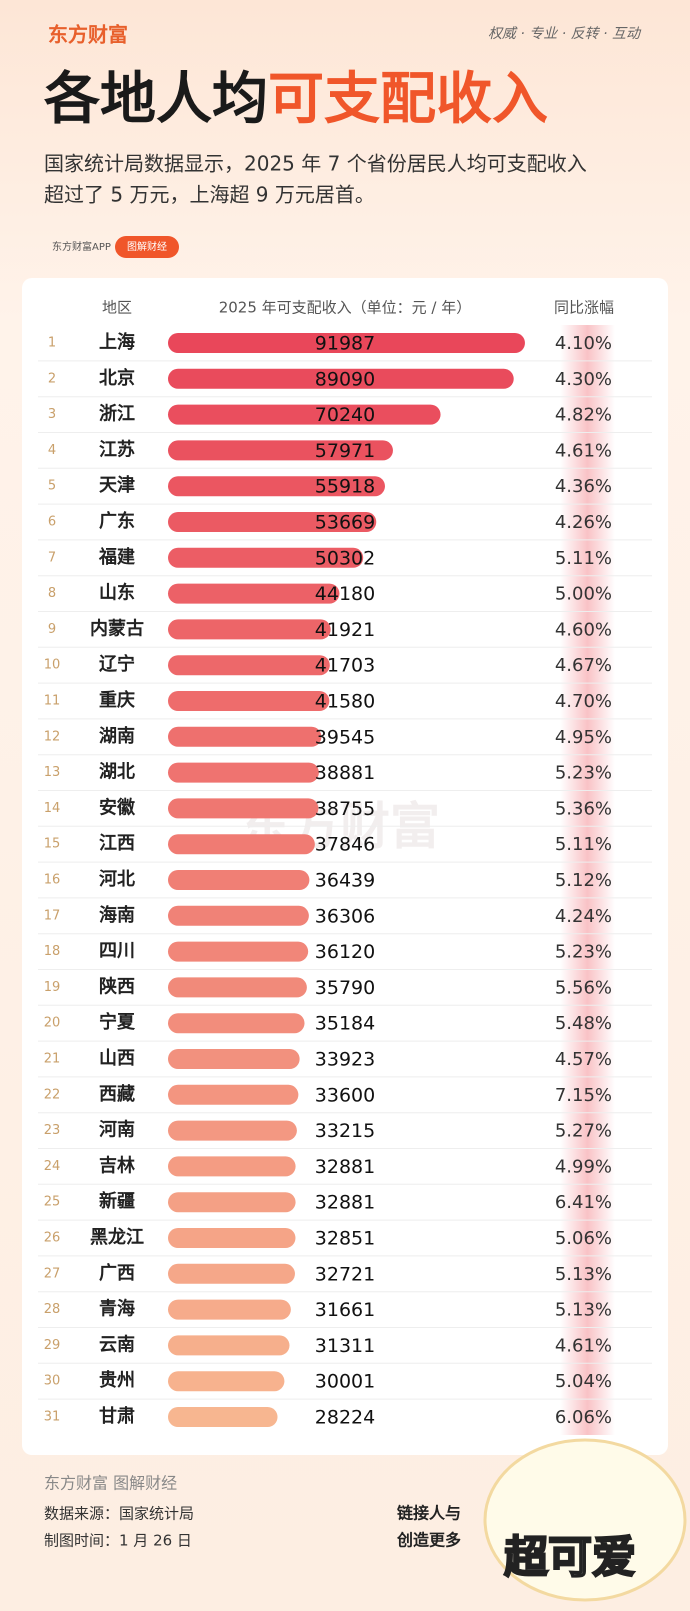 The width and height of the screenshot is (690, 1611). What do you see at coordinates (117, 807) in the screenshot?
I see `region: 安徽` at bounding box center [117, 807].